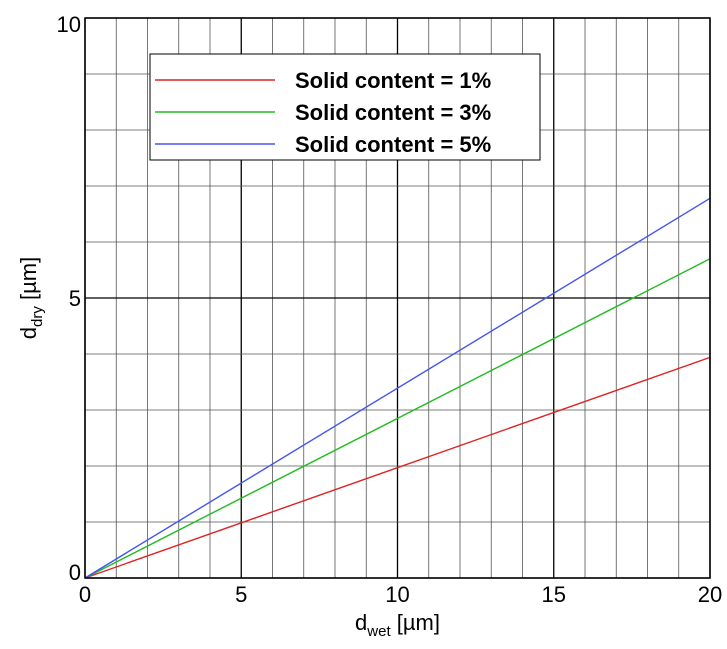 Image resolution: width=727 pixels, height=649 pixels. I want to click on x-tick-label: 15, so click(554, 594).